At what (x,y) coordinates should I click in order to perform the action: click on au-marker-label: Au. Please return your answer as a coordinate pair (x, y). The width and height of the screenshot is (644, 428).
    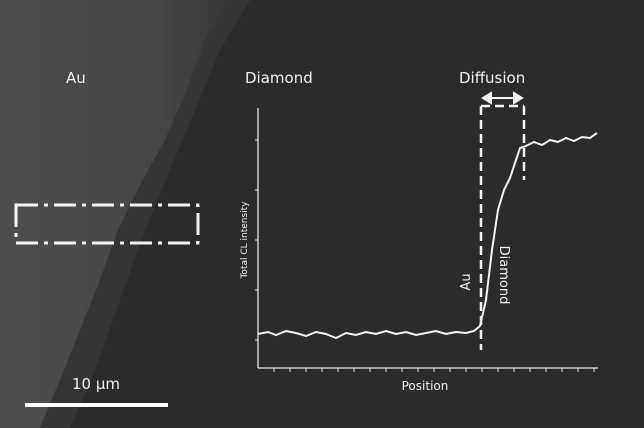
    Looking at the image, I should click on (466, 281).